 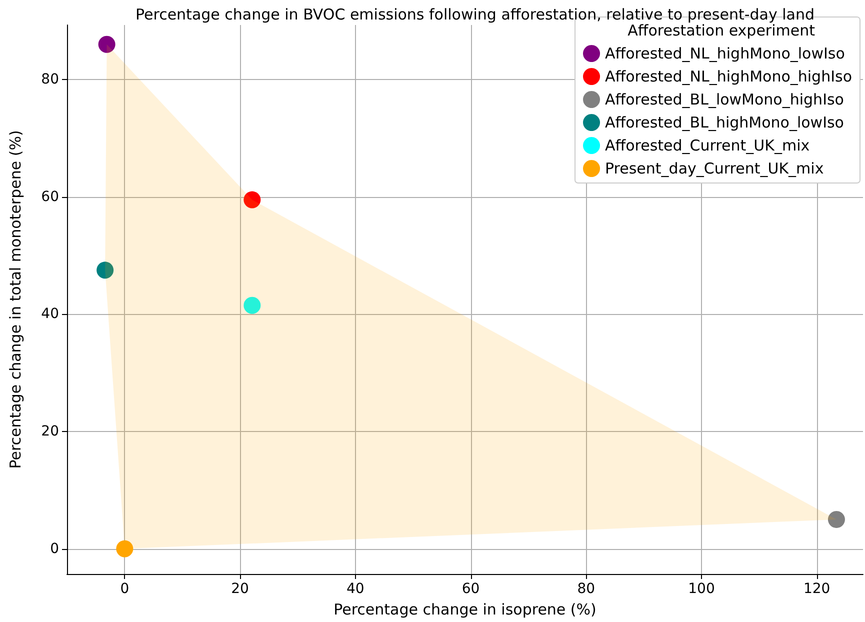 What do you see at coordinates (50, 431) in the screenshot?
I see `y-tick-label: 20` at bounding box center [50, 431].